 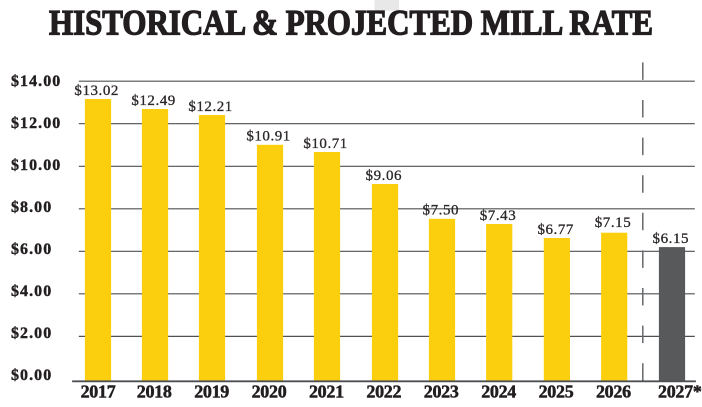 What do you see at coordinates (269, 392) in the screenshot?
I see `svg-text: 2020` at bounding box center [269, 392].